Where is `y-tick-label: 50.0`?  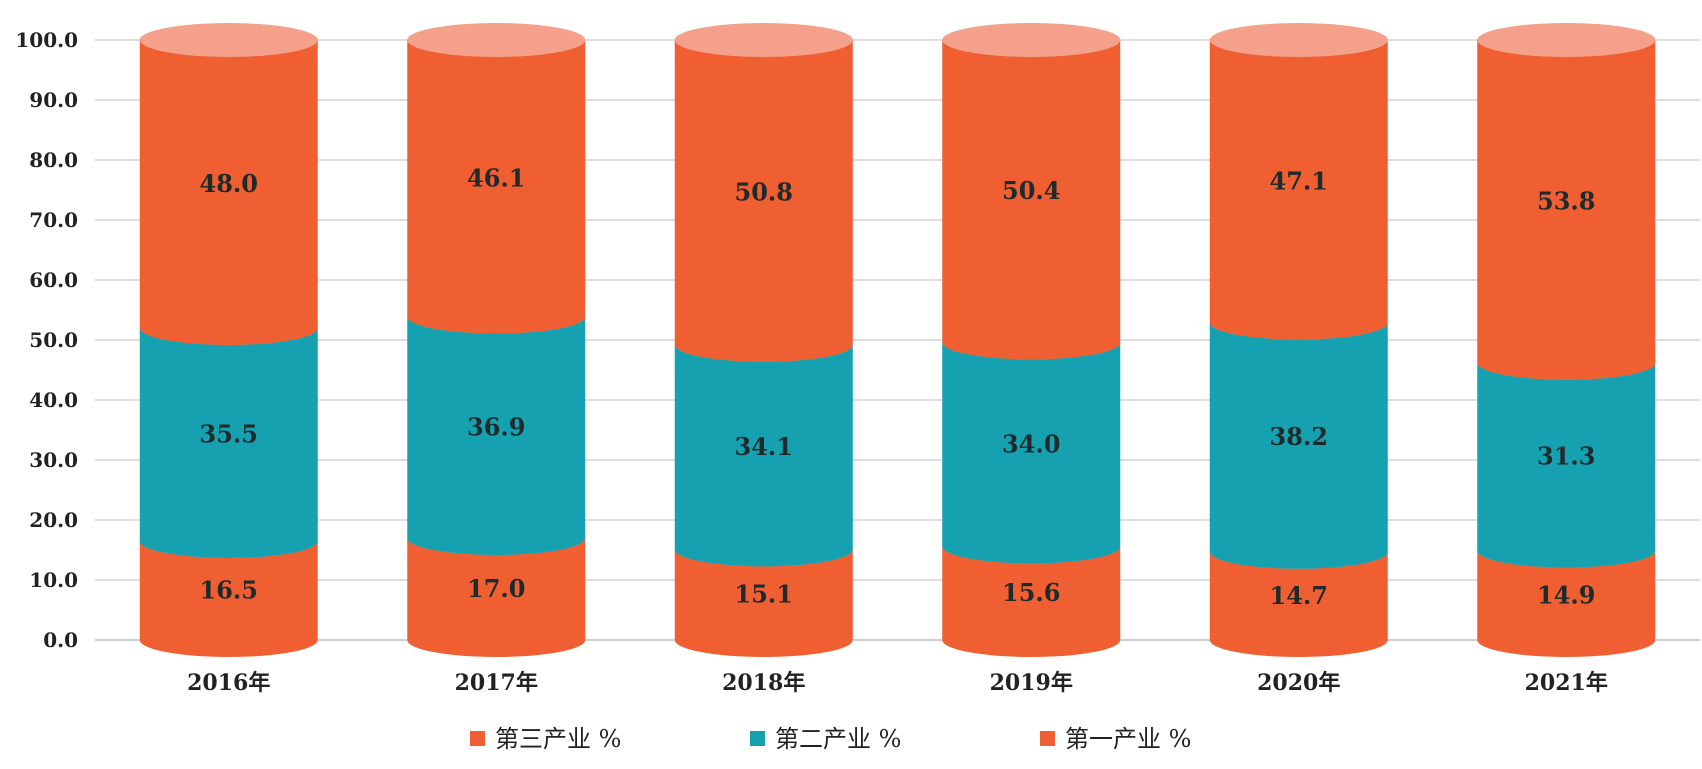 y-tick-label: 50.0 is located at coordinates (53, 340).